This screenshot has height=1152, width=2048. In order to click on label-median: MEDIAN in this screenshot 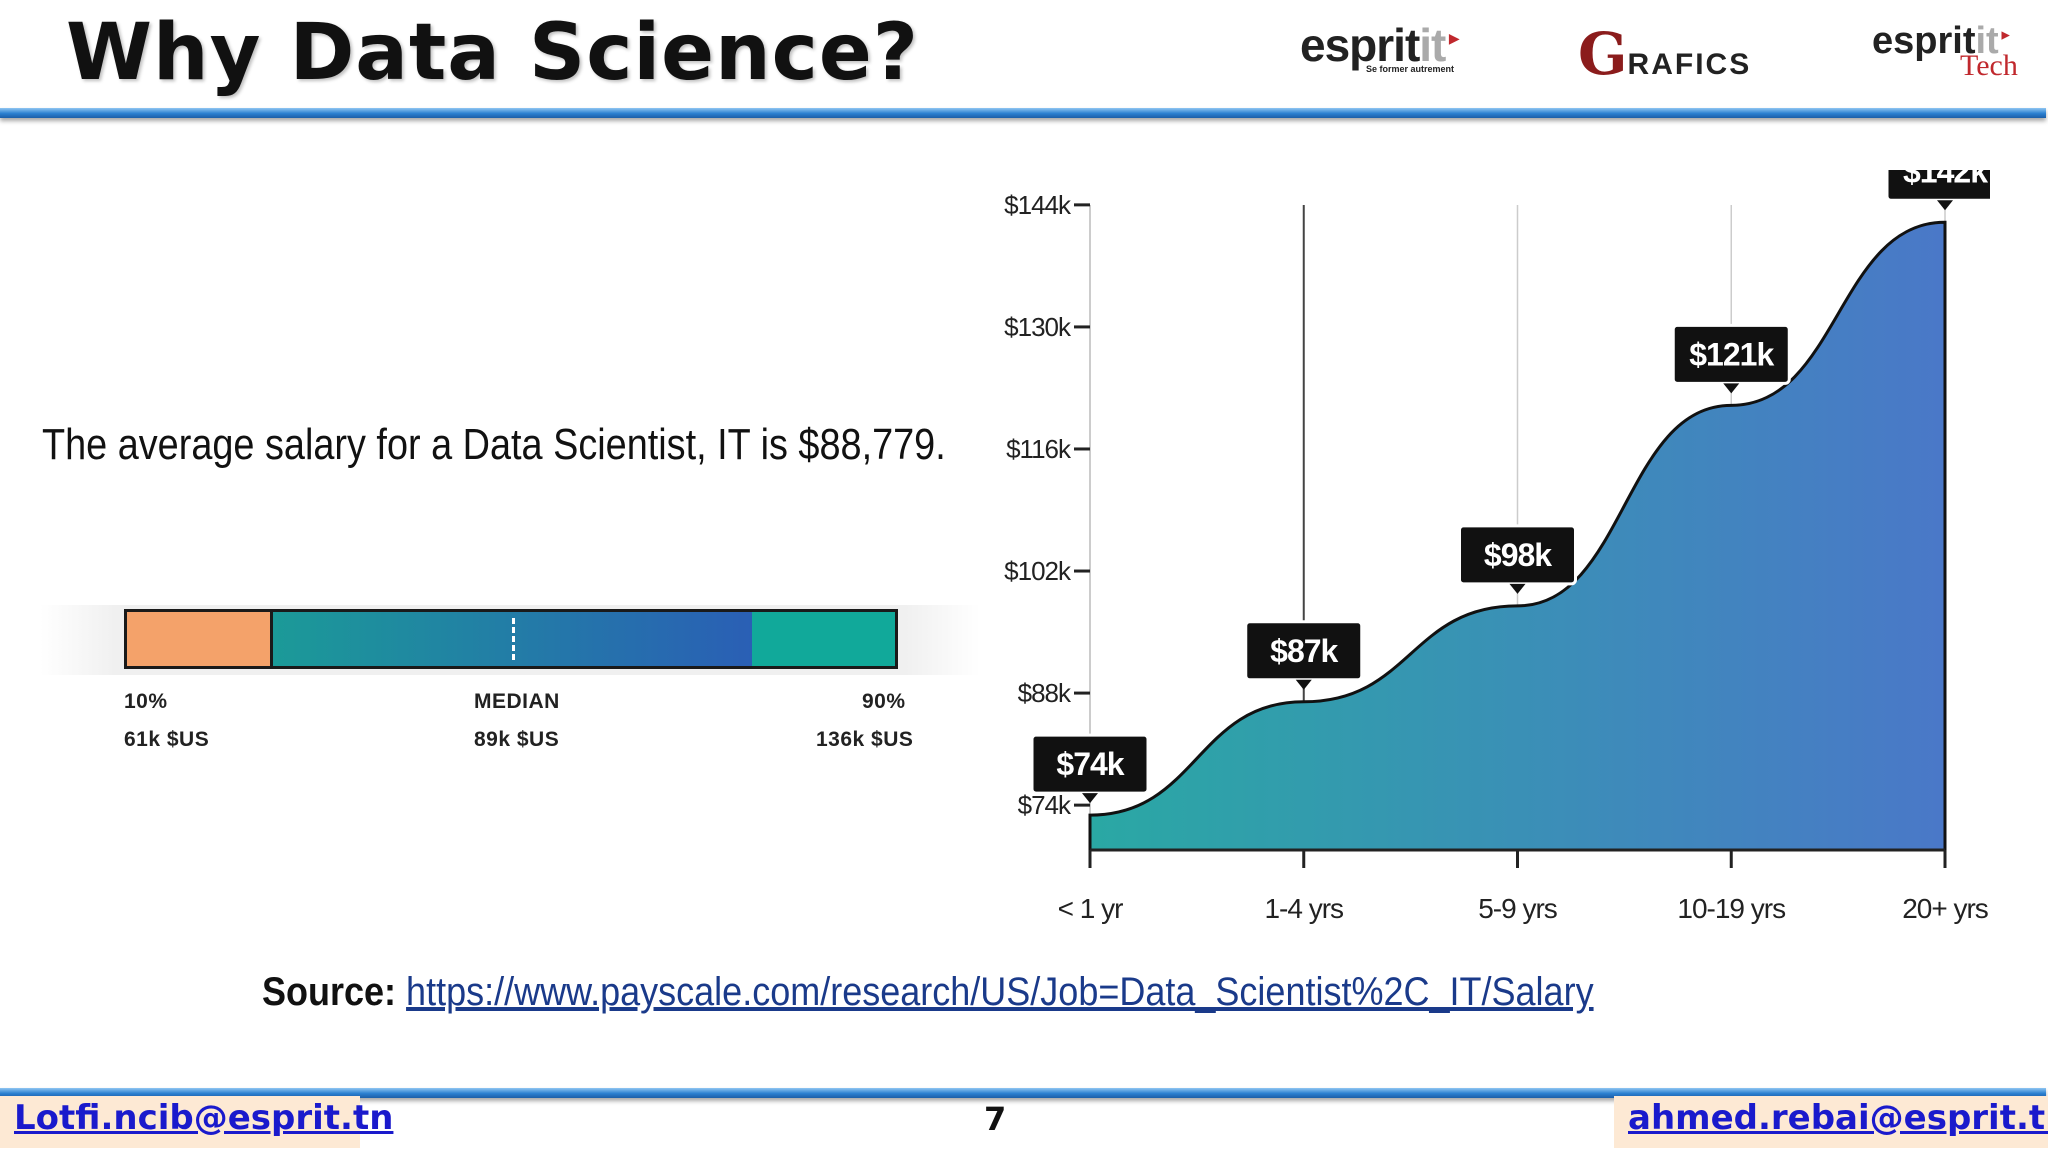, I will do `click(517, 701)`.